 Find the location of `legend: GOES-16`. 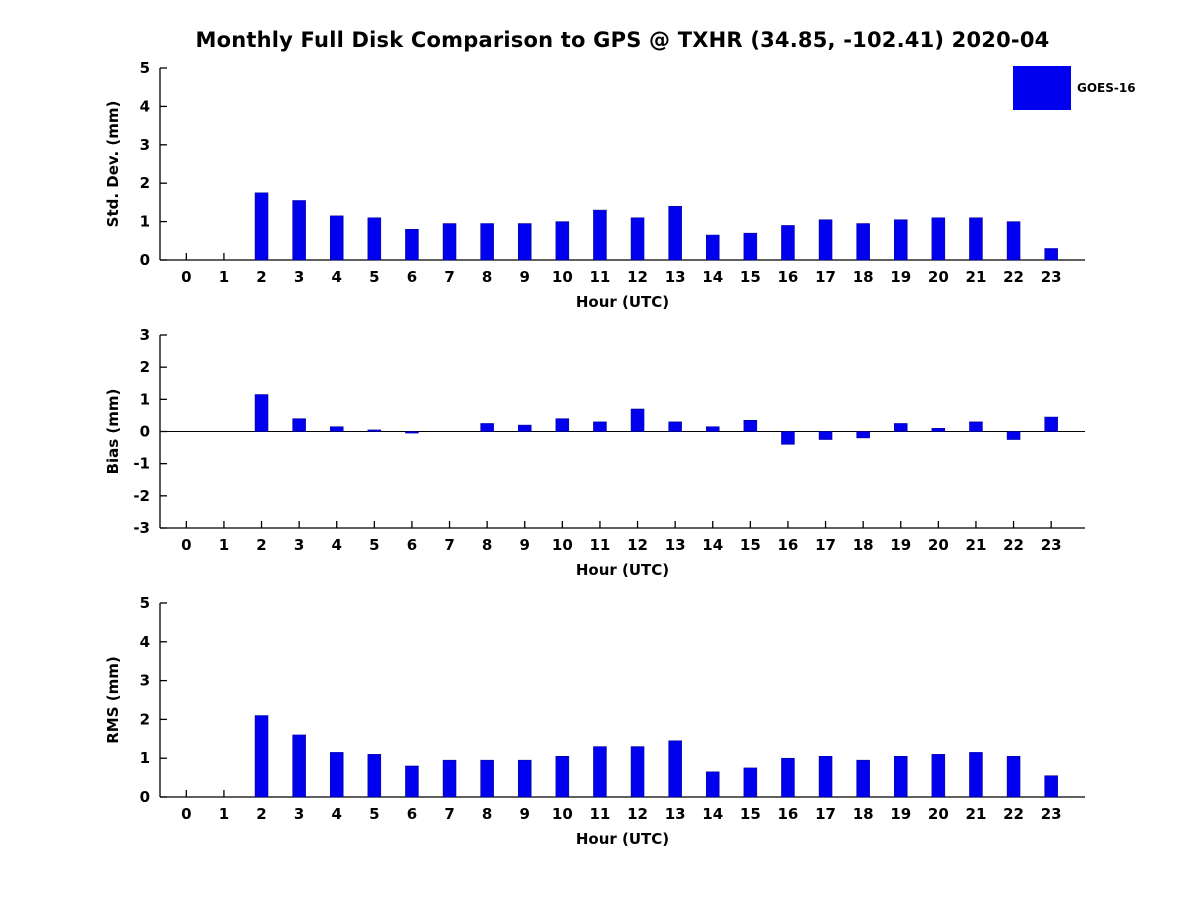

legend: GOES-16 is located at coordinates (1074, 88).